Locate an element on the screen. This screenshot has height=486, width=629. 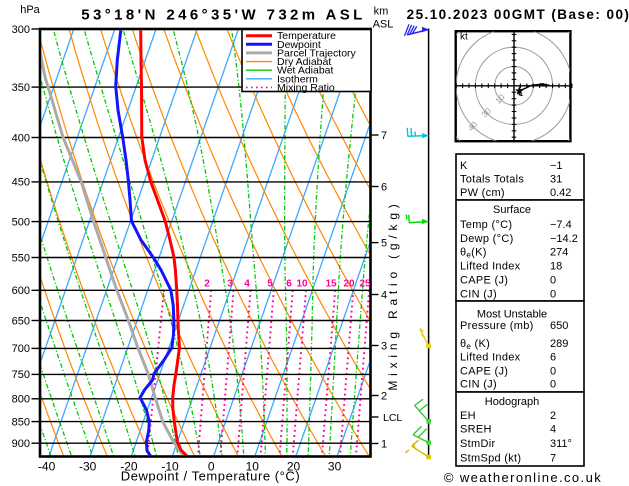
svg-text: Mixing Ratio is located at coordinates (306, 88).